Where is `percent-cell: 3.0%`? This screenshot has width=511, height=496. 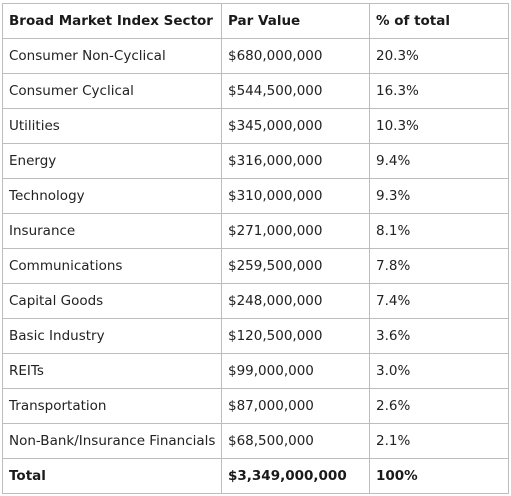 percent-cell: 3.0% is located at coordinates (439, 371).